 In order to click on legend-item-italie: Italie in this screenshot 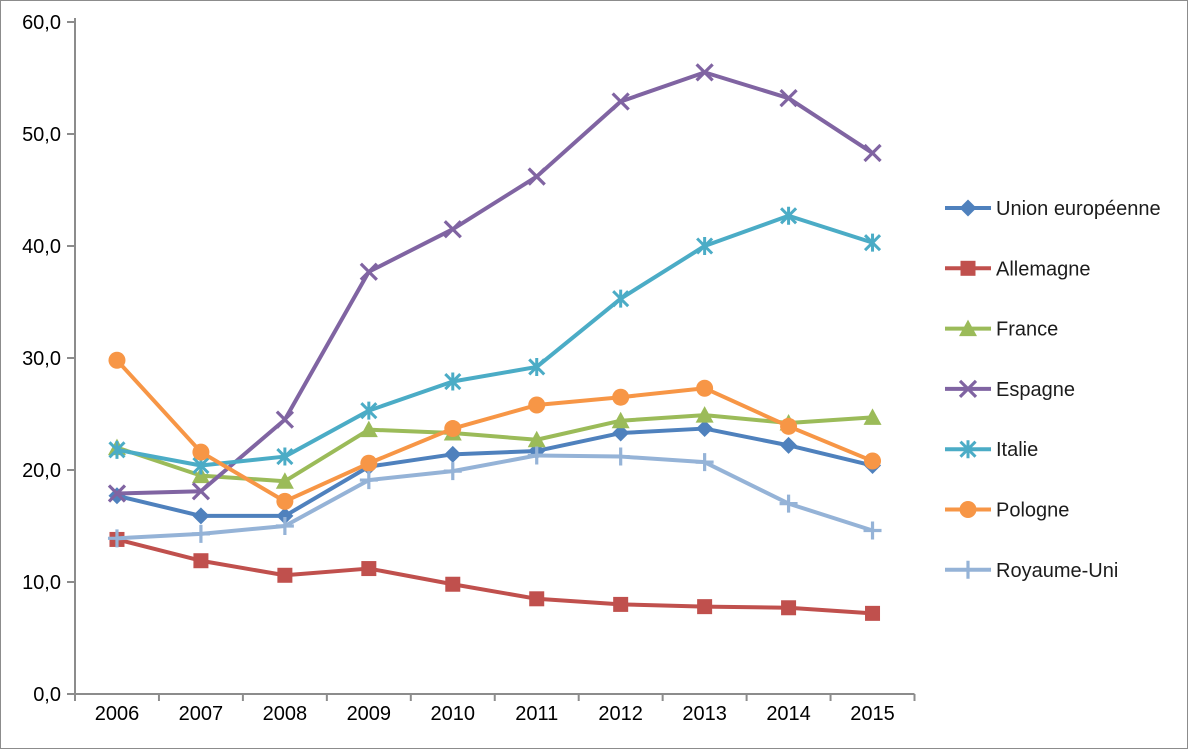, I will do `click(991, 450)`.